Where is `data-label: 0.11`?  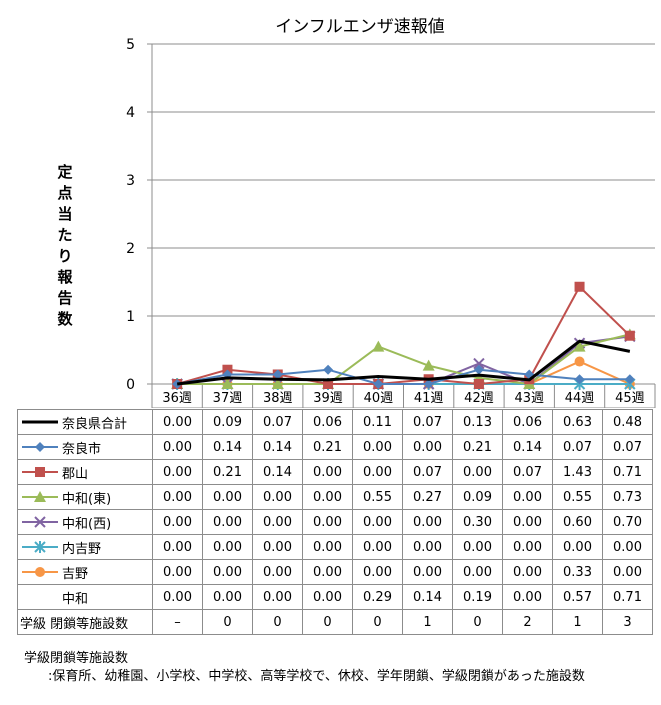 data-label: 0.11 is located at coordinates (377, 422).